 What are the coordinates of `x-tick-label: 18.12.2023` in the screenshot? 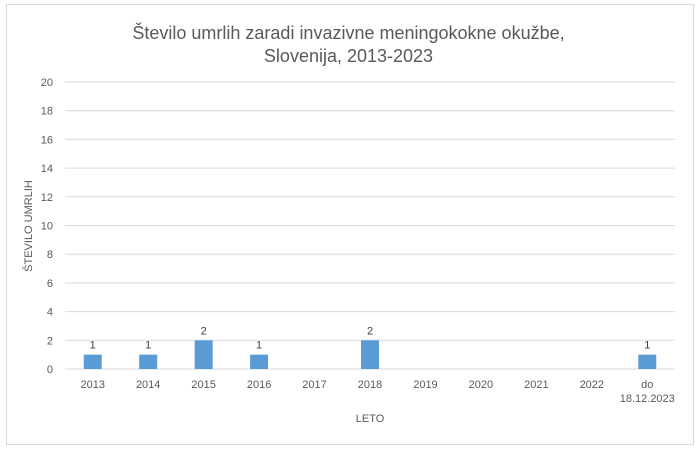 It's located at (647, 399).